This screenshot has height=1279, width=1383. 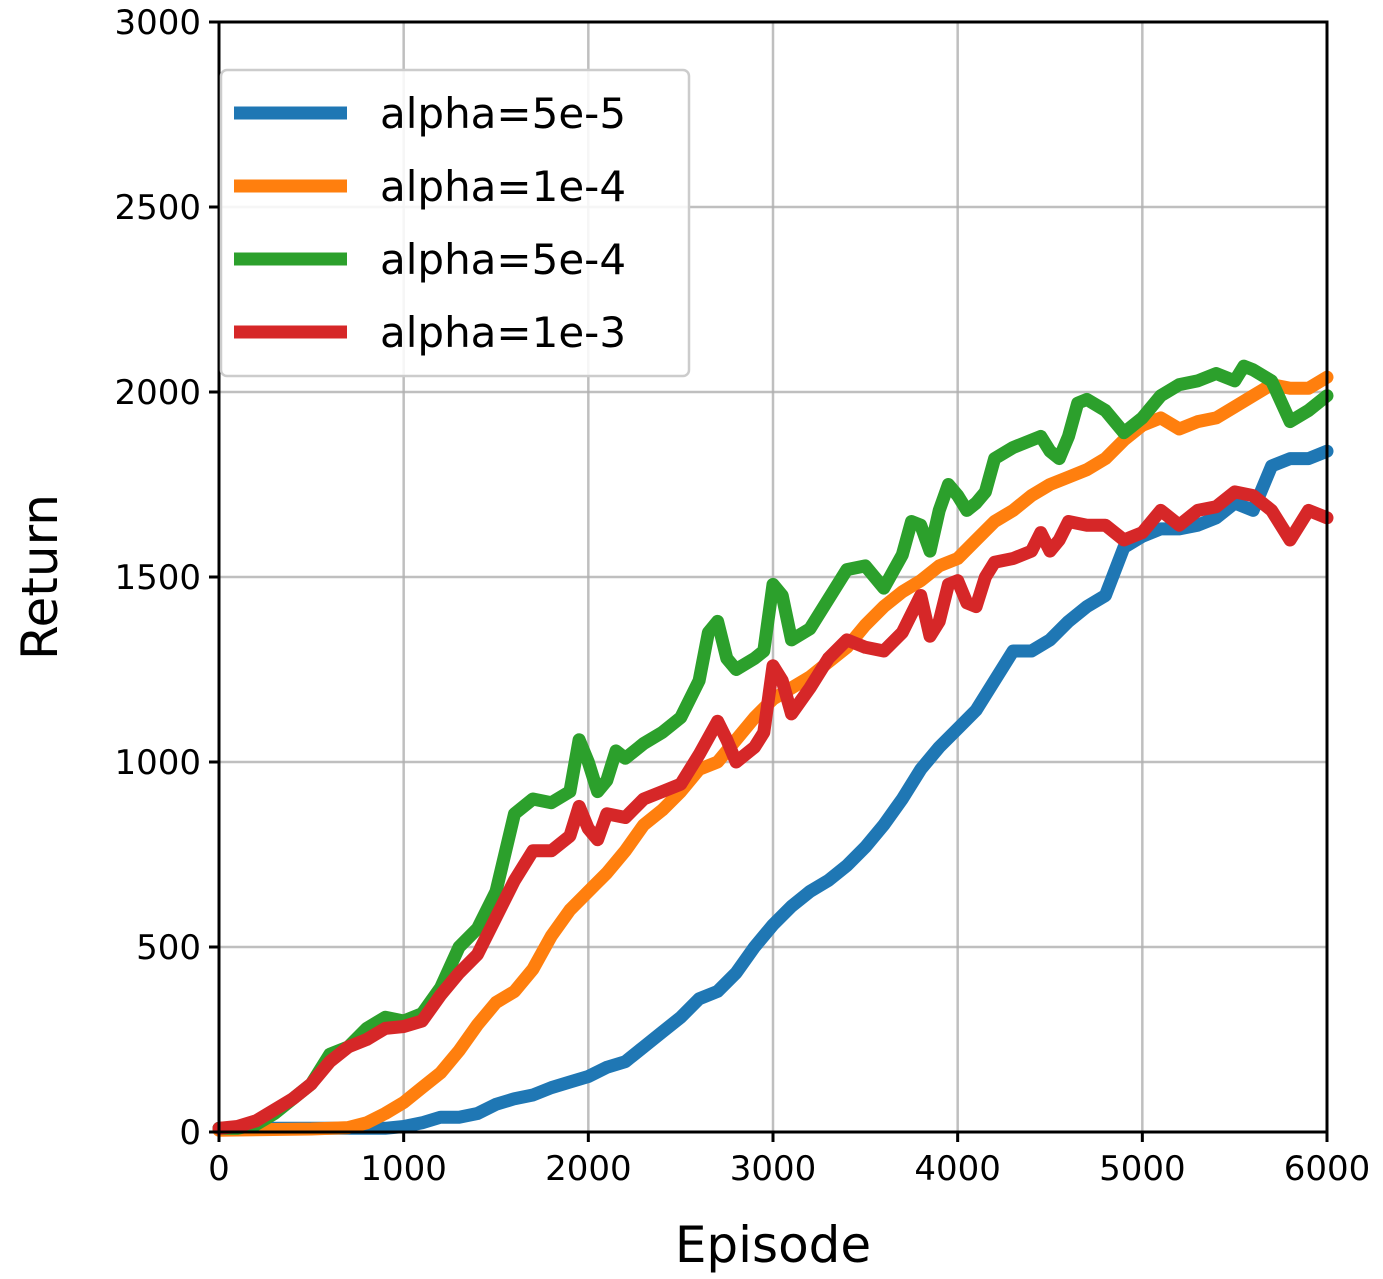 I want to click on y-tick-label: 3000, so click(x=157, y=23).